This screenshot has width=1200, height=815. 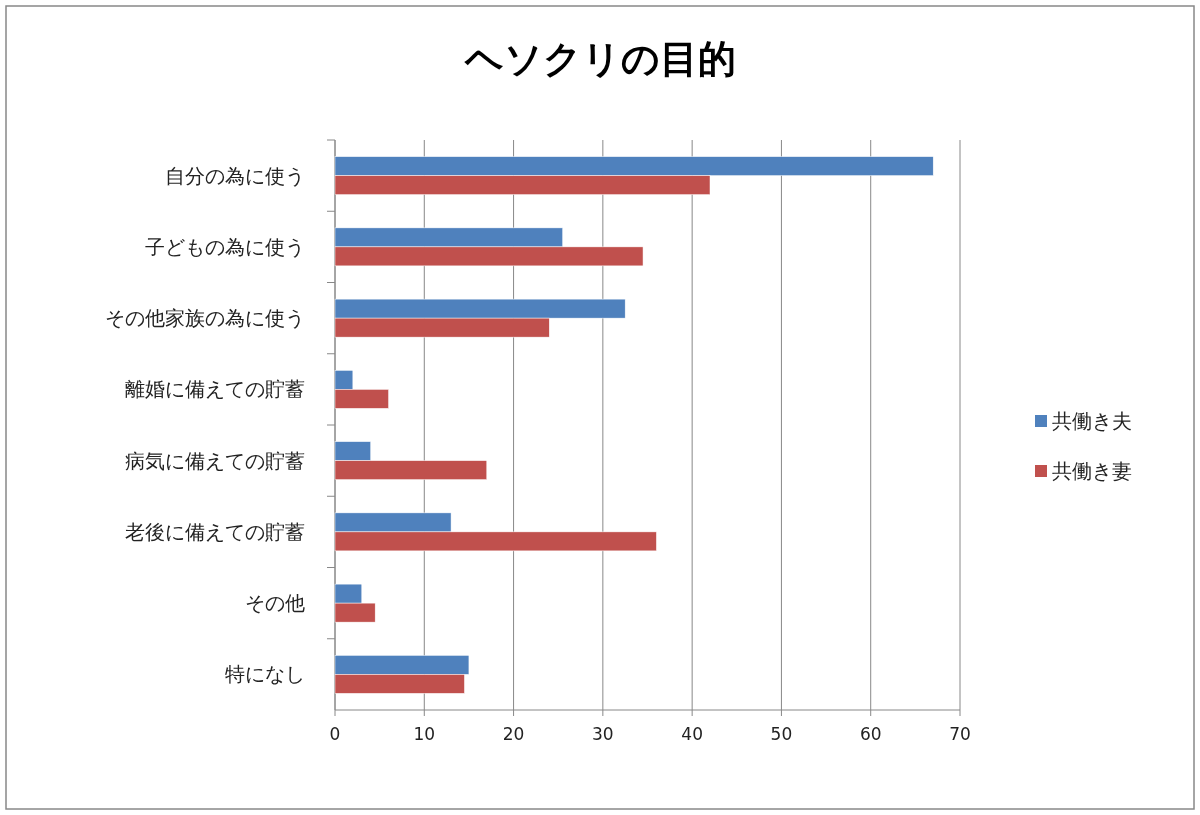 What do you see at coordinates (215, 531) in the screenshot?
I see `y-tick-label: 老後に備えての貯蓄` at bounding box center [215, 531].